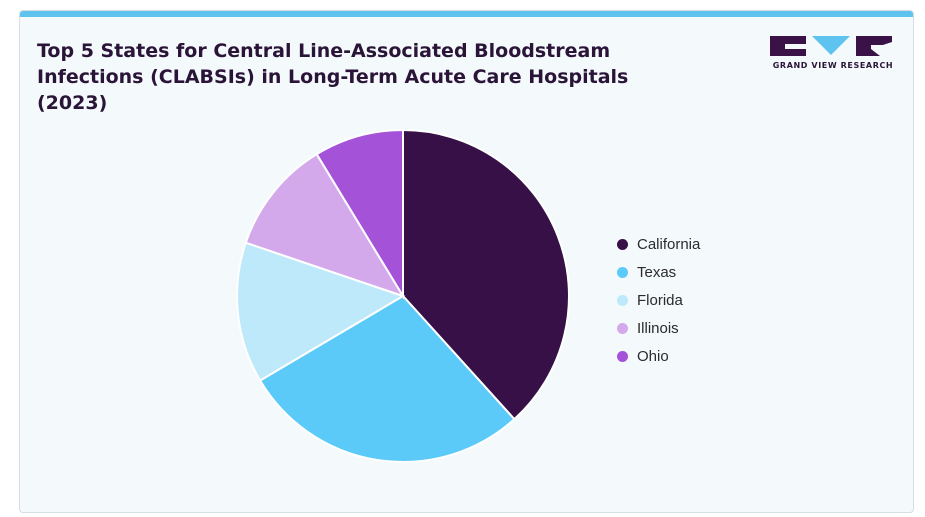 This screenshot has width=925, height=517. I want to click on legend-item-texas: Texas, so click(658, 272).